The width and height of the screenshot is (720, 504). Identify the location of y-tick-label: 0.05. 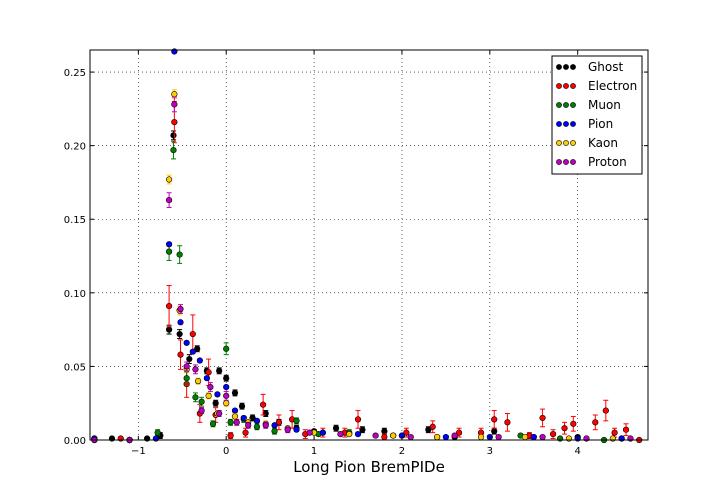
(75, 367).